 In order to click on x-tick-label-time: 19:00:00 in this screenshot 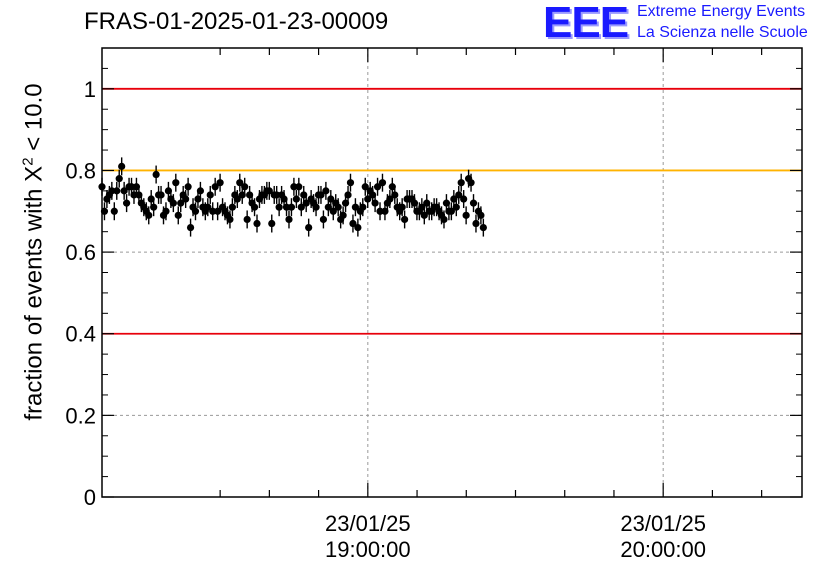, I will do `click(368, 549)`.